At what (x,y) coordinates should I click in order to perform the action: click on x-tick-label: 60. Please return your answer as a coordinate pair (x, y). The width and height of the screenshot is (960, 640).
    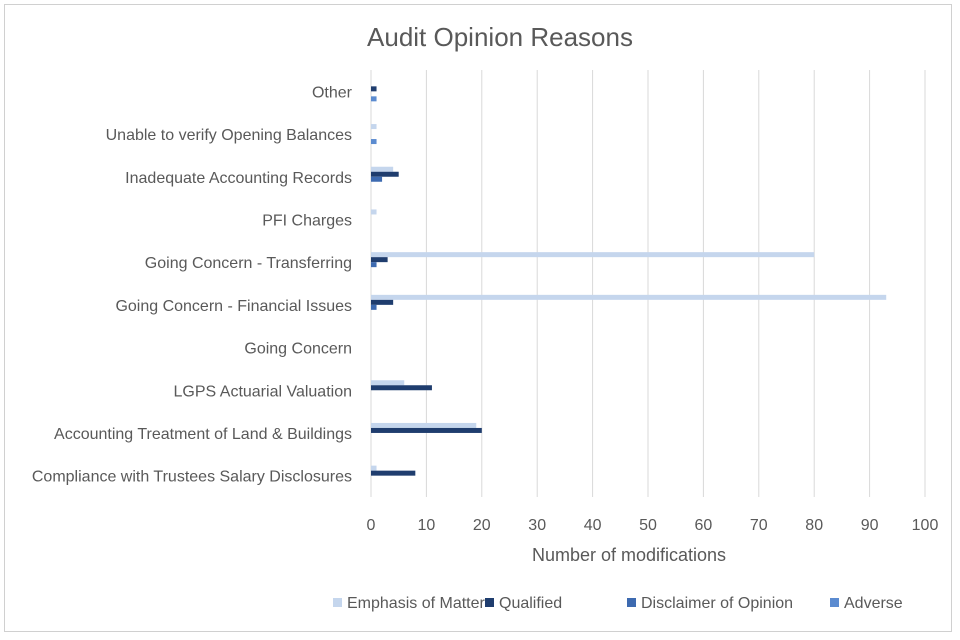
    Looking at the image, I should click on (704, 525).